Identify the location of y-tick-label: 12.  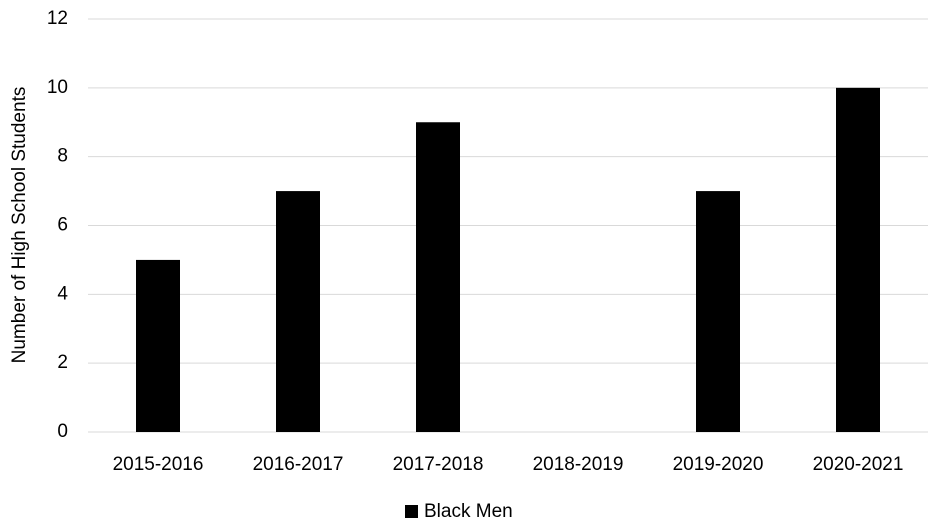
(57, 18).